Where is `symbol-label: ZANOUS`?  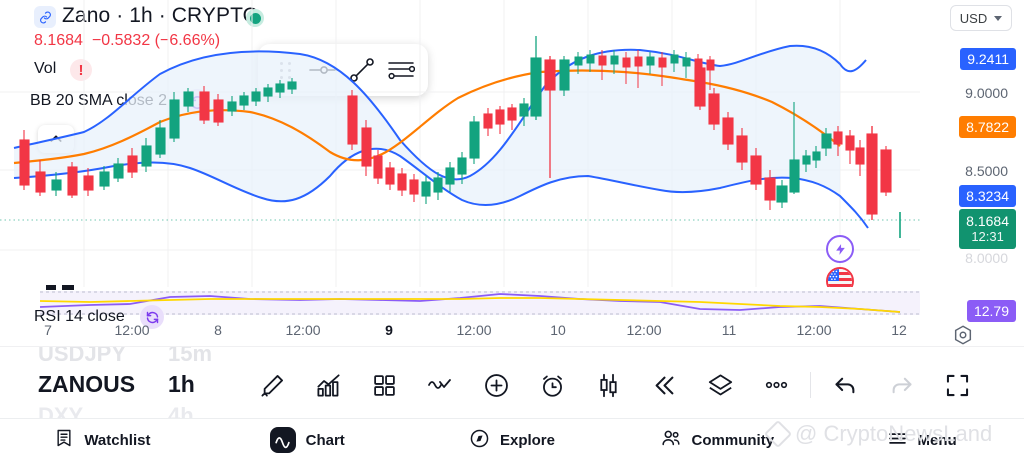 symbol-label: ZANOUS is located at coordinates (87, 384).